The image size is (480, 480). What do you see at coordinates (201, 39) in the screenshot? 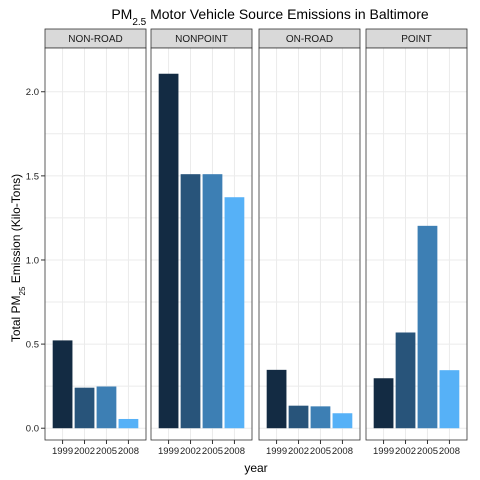
I see `facet-strip-label: NONPOINT` at bounding box center [201, 39].